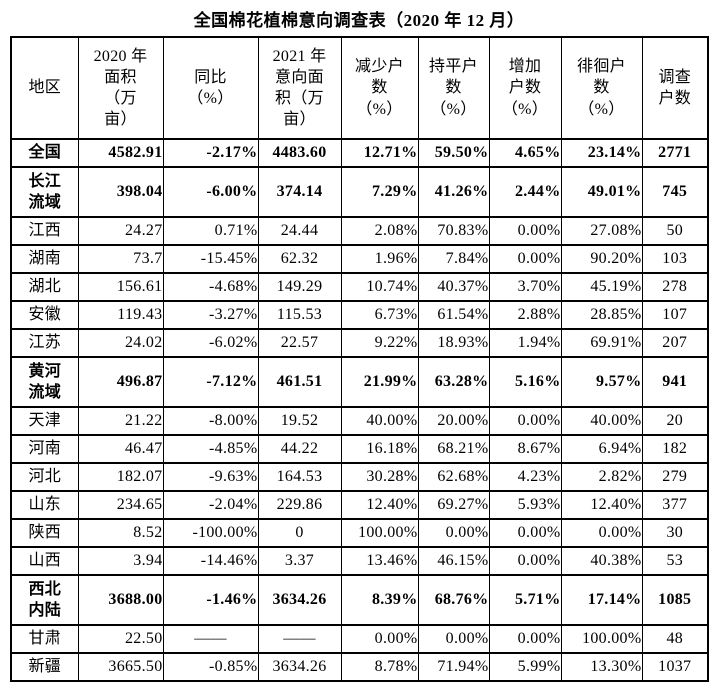 Image resolution: width=718 pixels, height=686 pixels. I want to click on region-cell: 湖南, so click(44, 259).